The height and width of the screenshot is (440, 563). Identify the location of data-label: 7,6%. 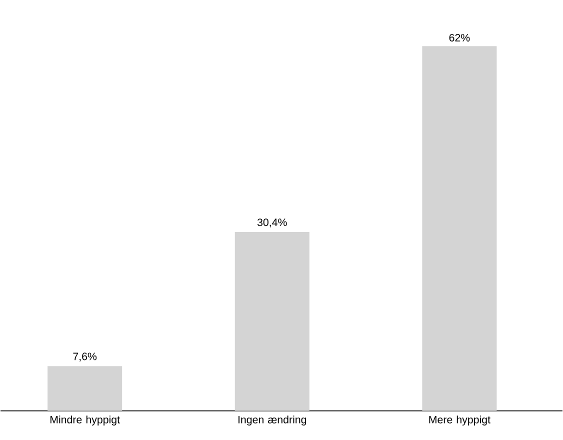
(85, 357).